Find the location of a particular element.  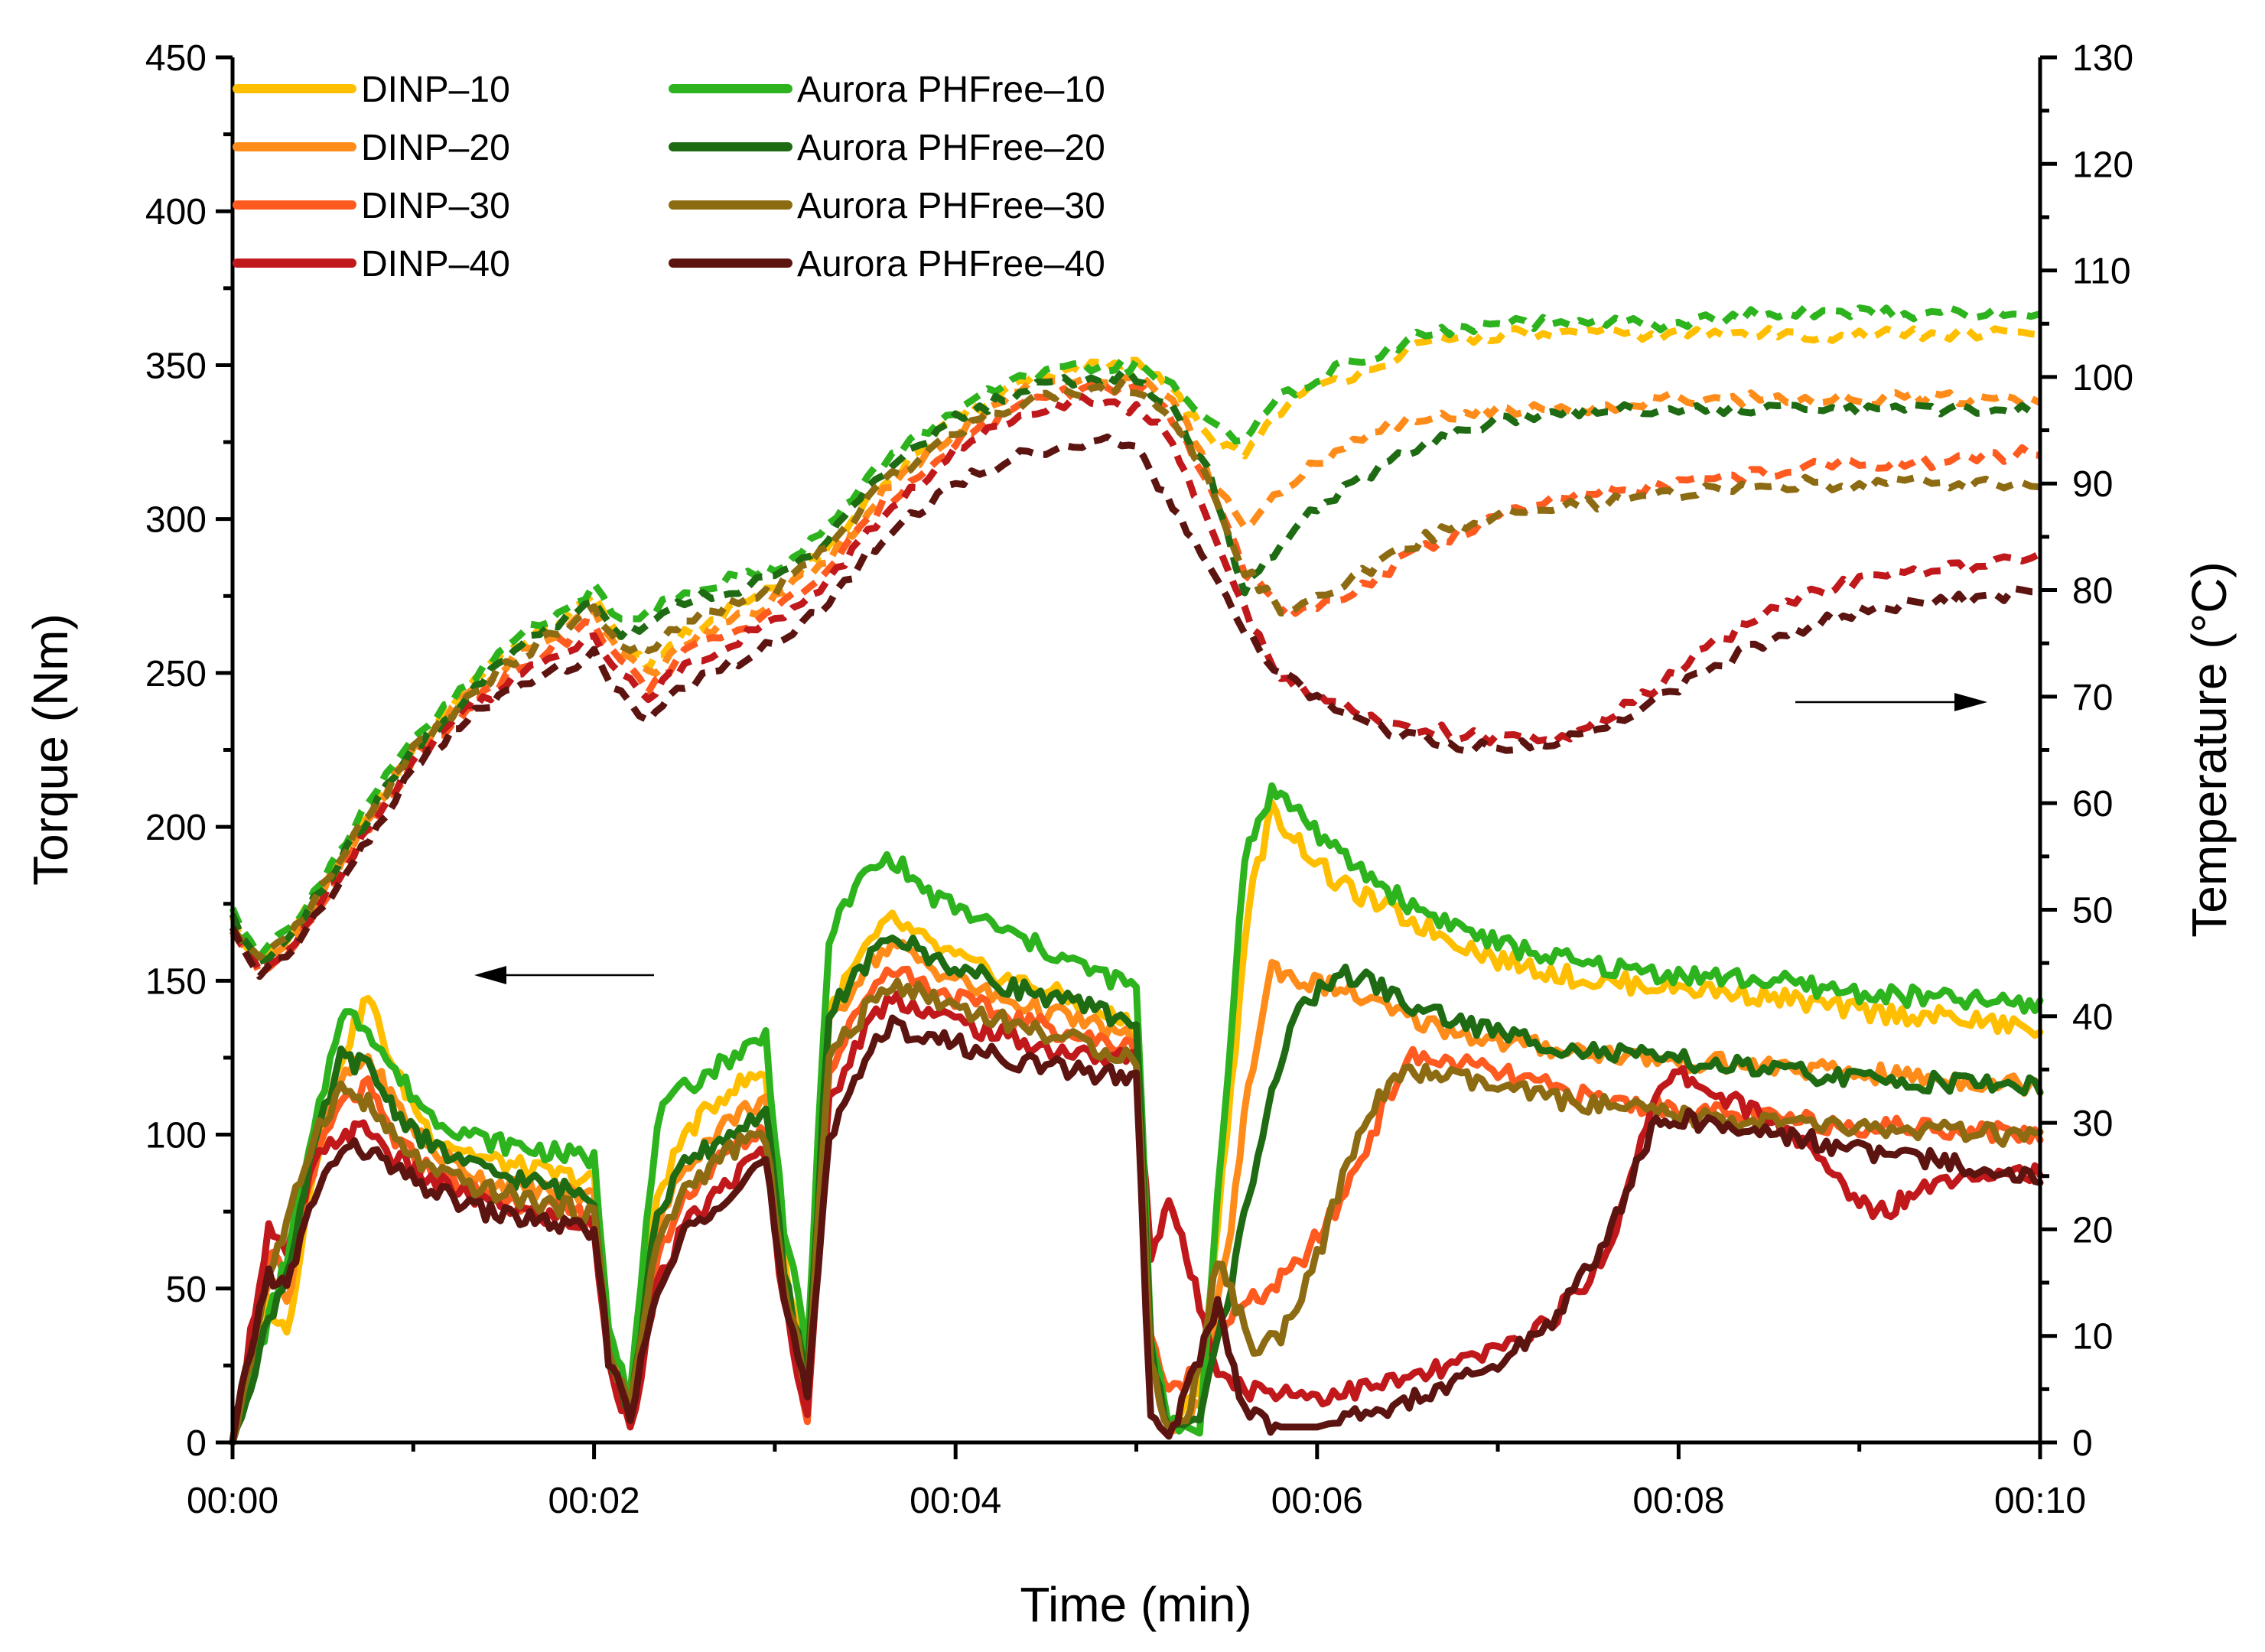

annotations is located at coordinates (1231, 839).